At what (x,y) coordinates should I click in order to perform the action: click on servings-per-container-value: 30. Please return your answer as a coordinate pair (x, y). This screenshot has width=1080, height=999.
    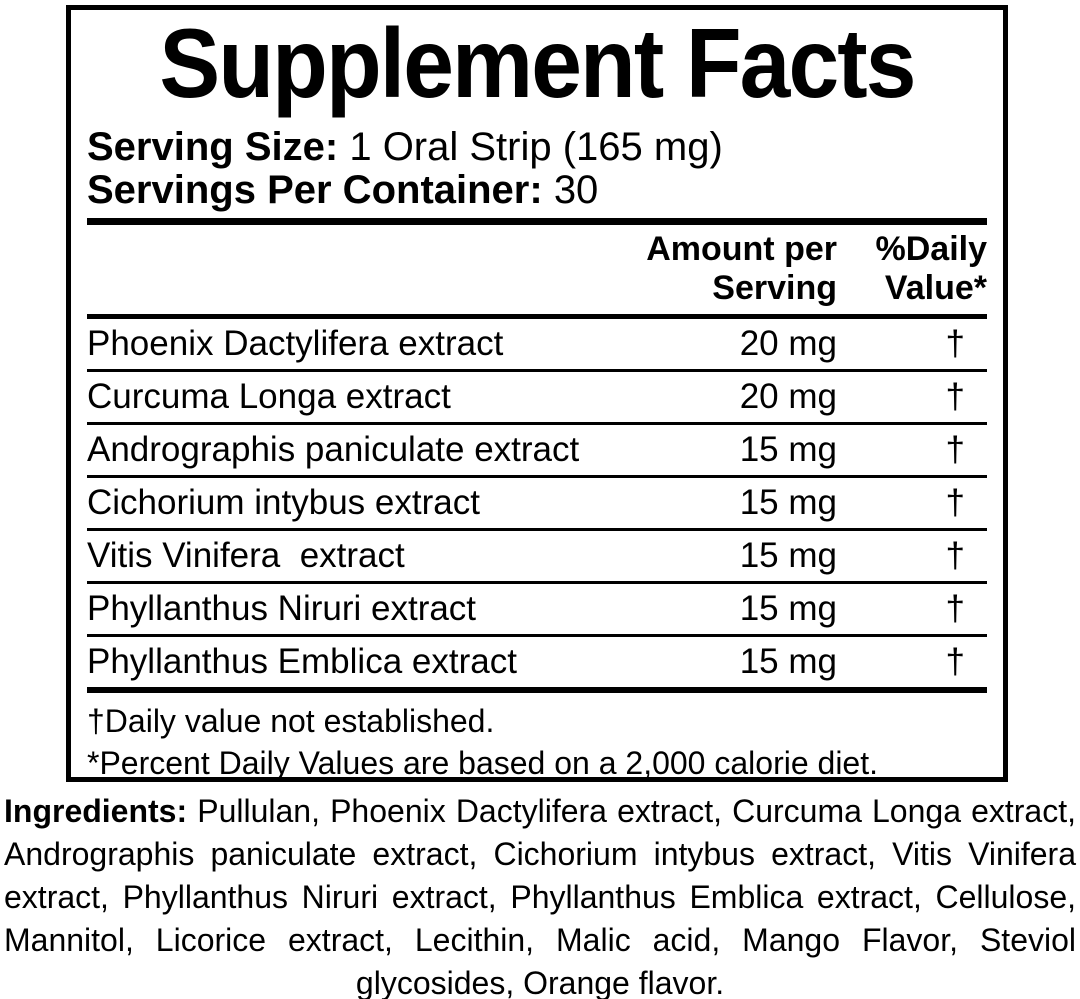
    Looking at the image, I should click on (576, 190).